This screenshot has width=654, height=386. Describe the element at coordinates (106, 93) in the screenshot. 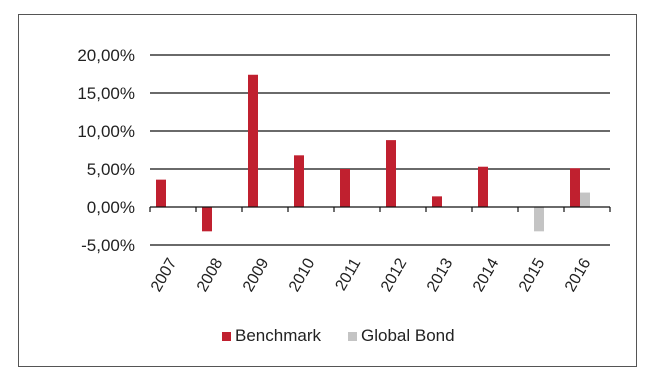

I see `y-tick-label: 15,00%` at that location.